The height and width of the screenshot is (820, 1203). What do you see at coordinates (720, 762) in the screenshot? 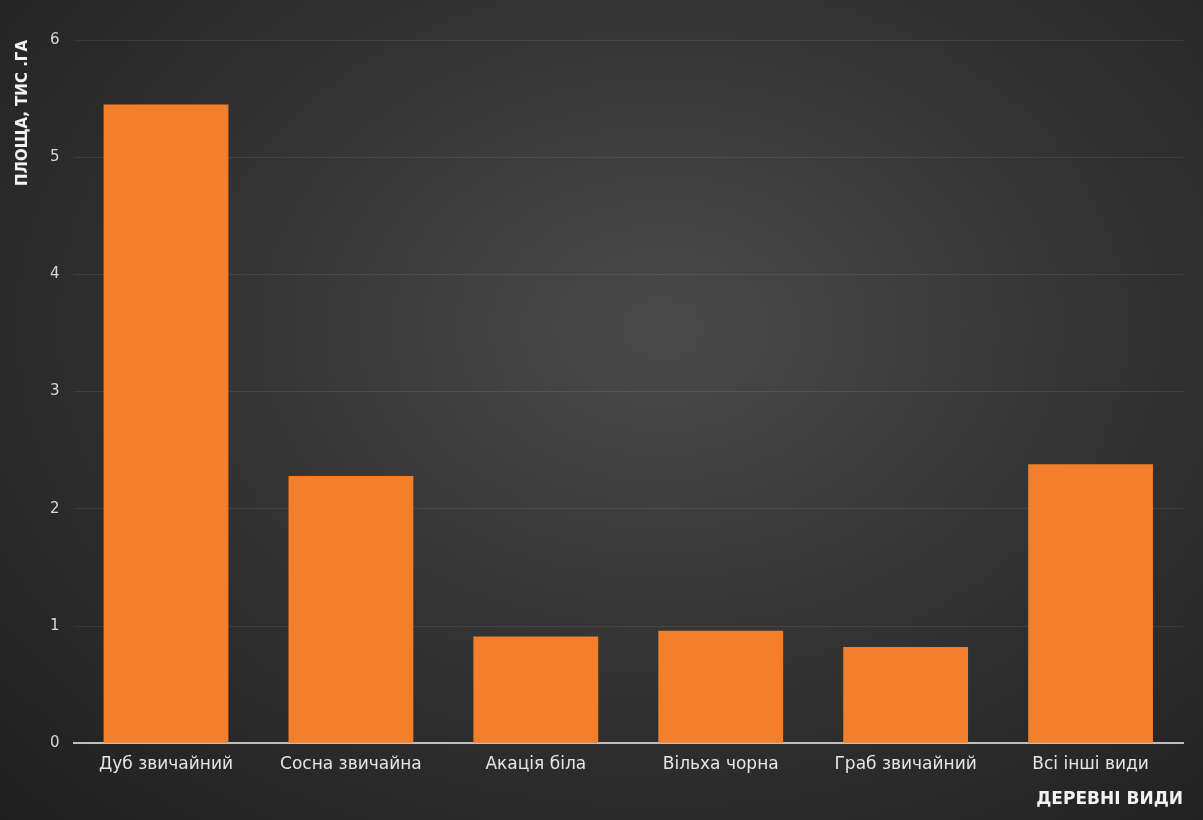
I see `x-tick-label: Вільха чорна` at bounding box center [720, 762].